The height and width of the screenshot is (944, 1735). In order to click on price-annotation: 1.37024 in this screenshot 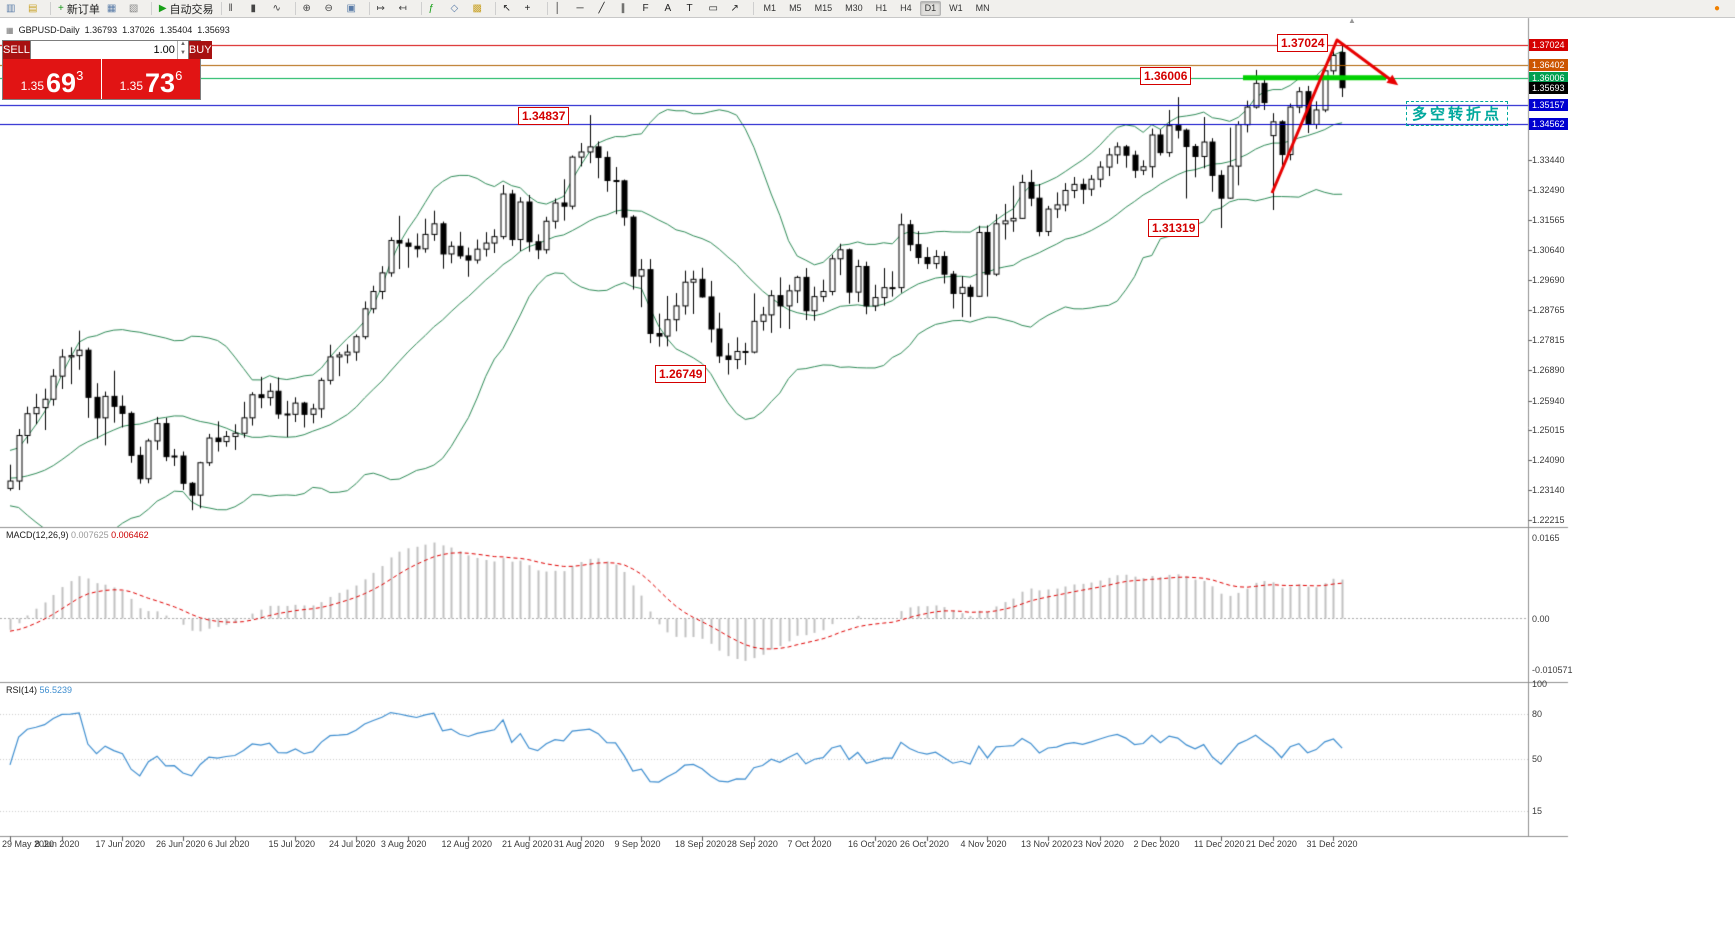, I will do `click(1303, 43)`.